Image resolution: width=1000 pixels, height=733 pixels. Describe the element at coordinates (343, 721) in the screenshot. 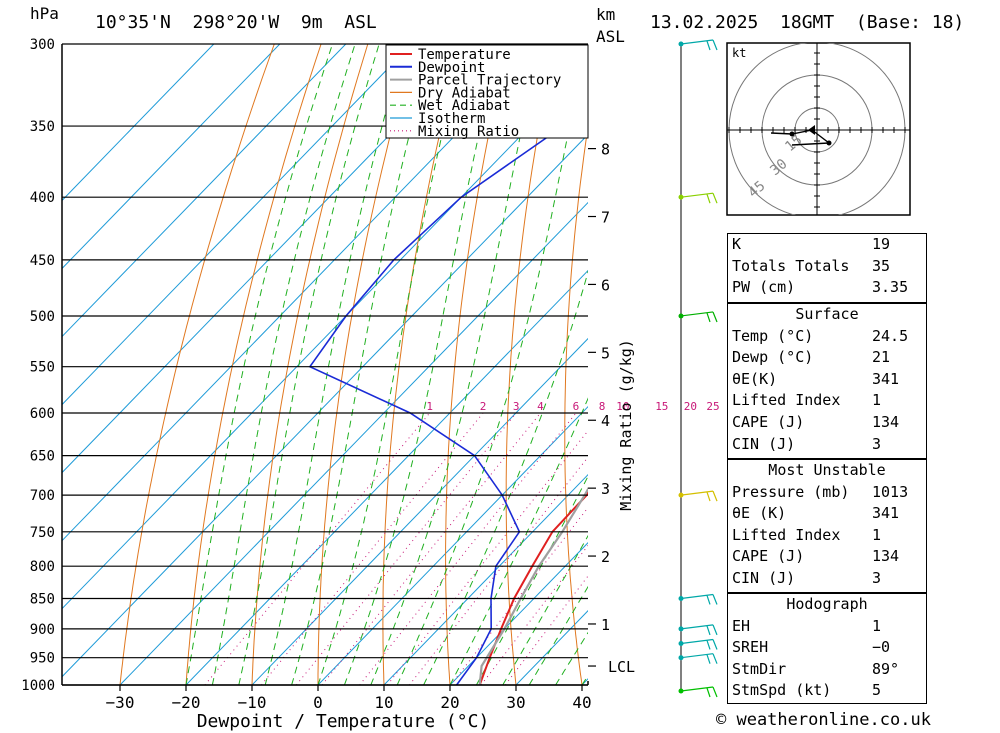

I see `x-axis-title: Dewpoint / Temperature (°C)` at that location.